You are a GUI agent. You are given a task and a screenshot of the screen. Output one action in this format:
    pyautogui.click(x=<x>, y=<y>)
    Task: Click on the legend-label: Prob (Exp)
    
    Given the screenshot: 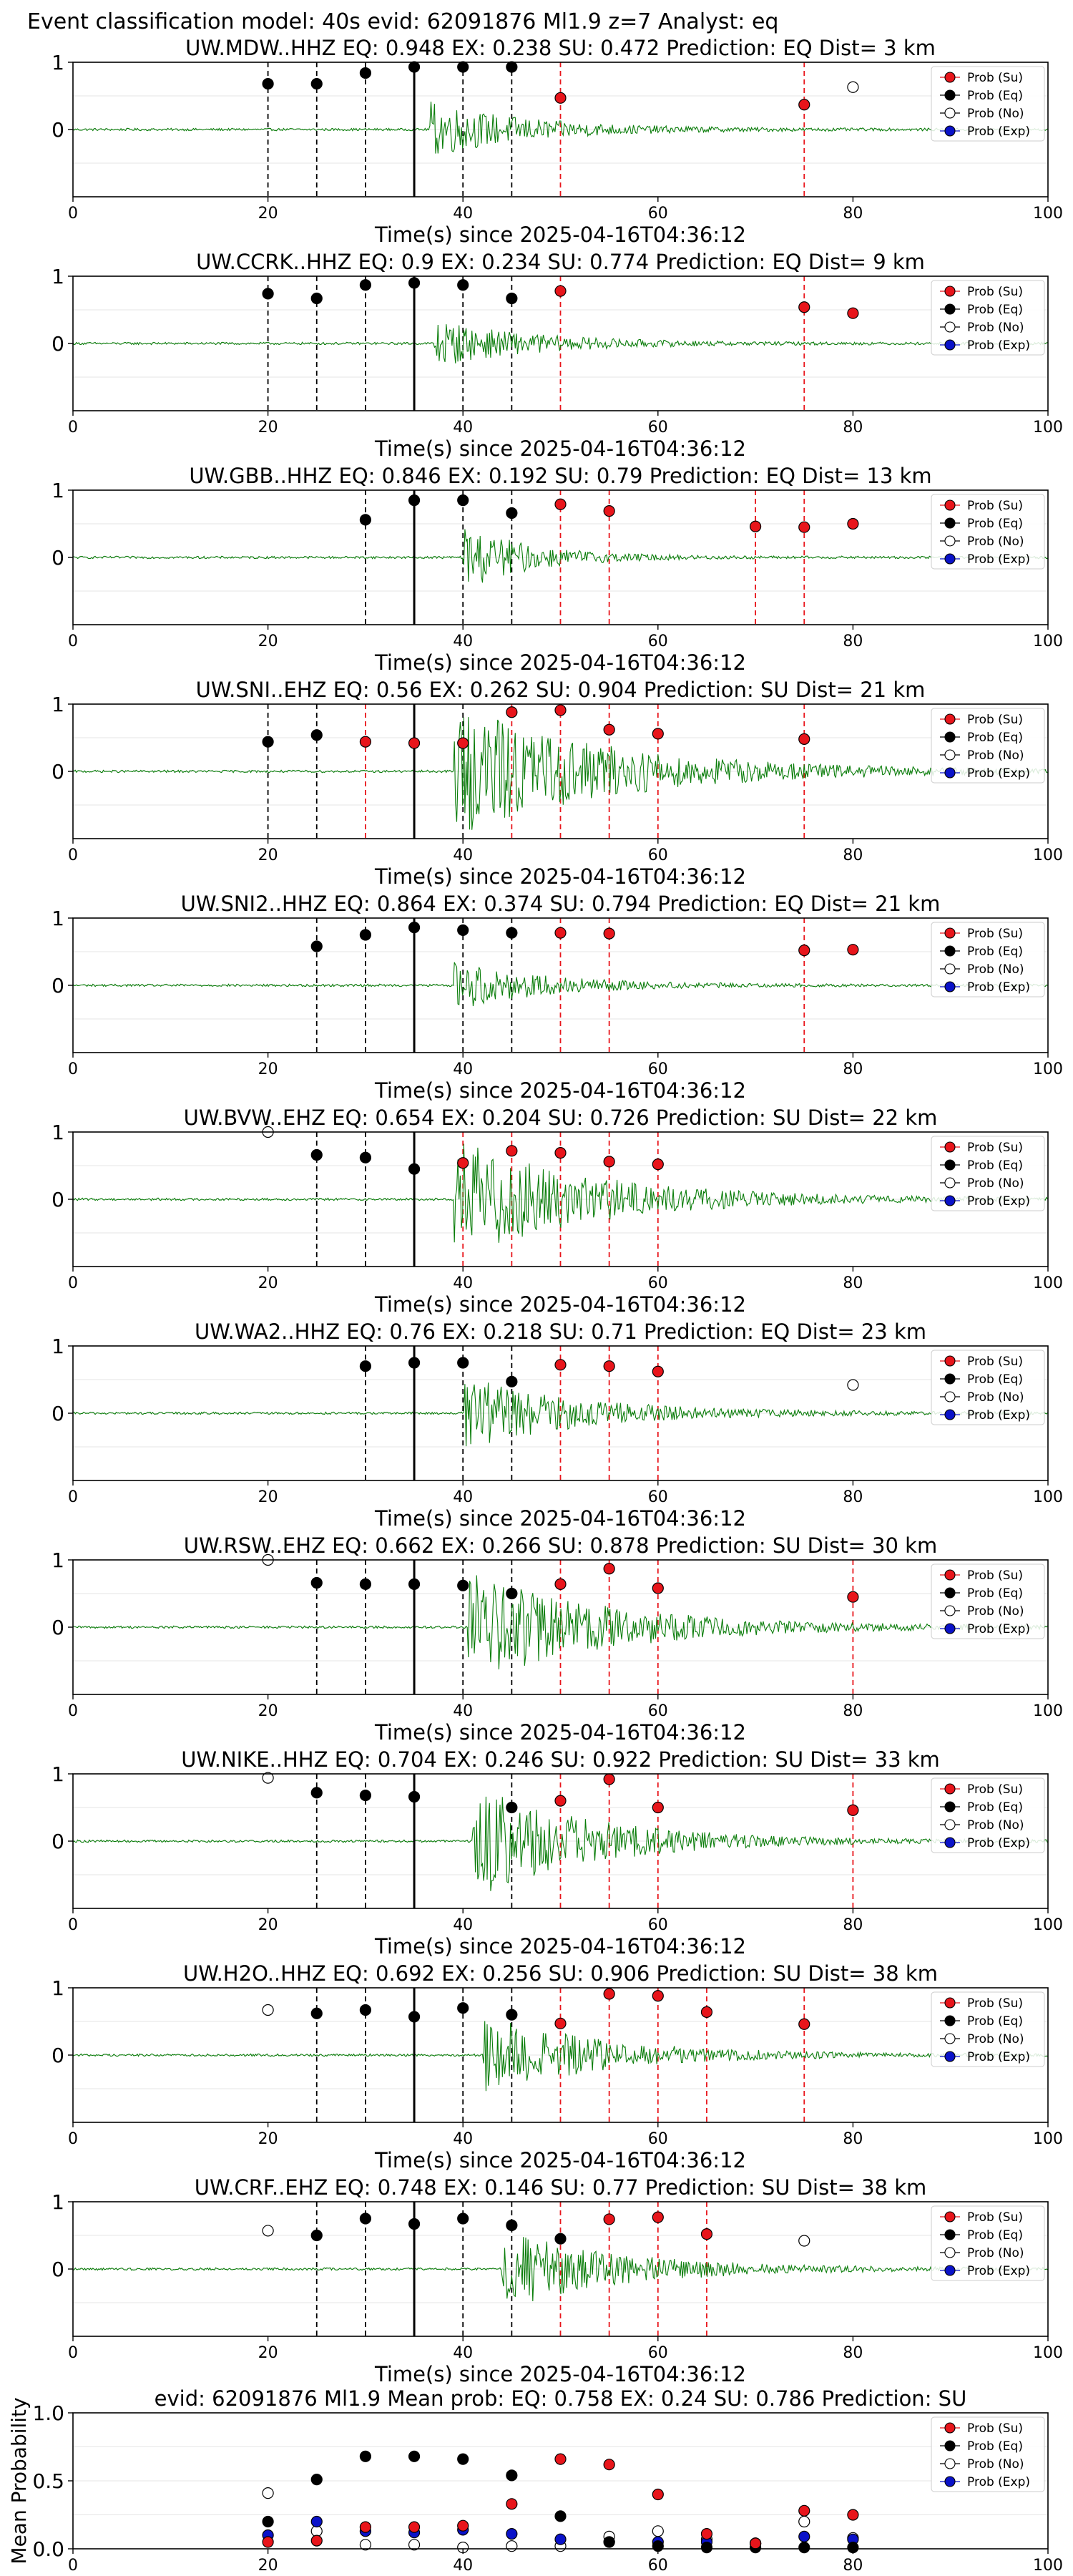 What is the action you would take?
    pyautogui.click(x=998, y=1415)
    